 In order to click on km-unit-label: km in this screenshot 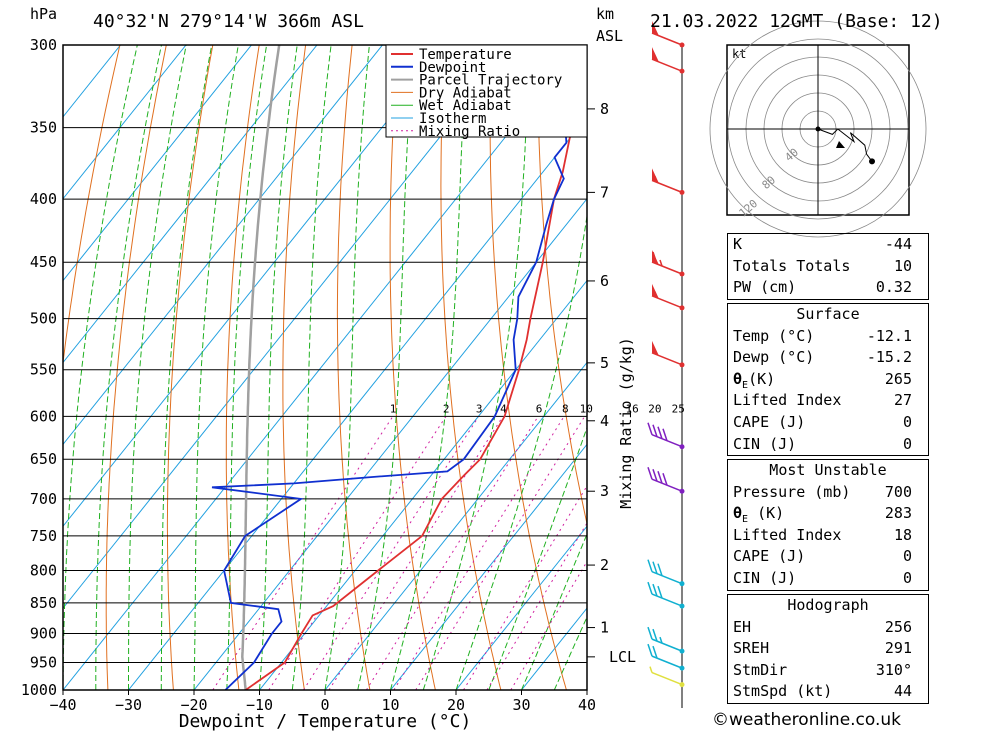, I will do `click(605, 14)`.